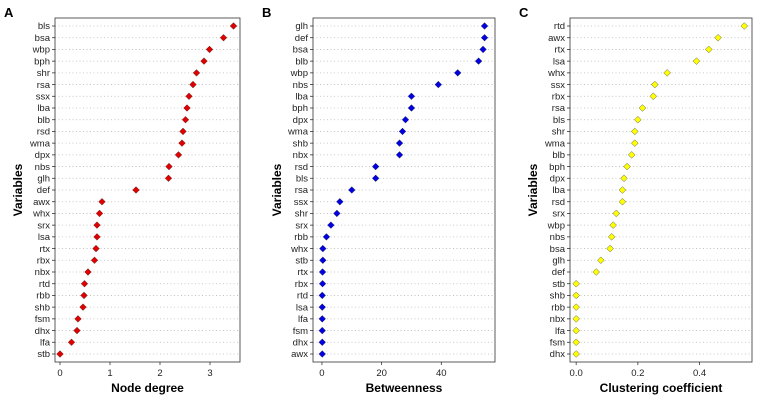 This screenshot has width=773, height=404. I want to click on data-point-lba, so click(622, 190).